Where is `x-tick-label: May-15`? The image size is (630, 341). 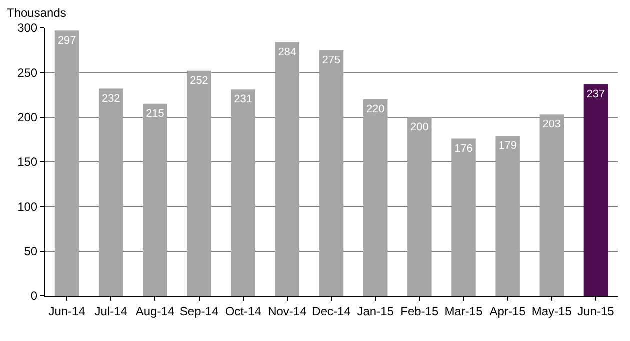 x-tick-label: May-15 is located at coordinates (552, 311).